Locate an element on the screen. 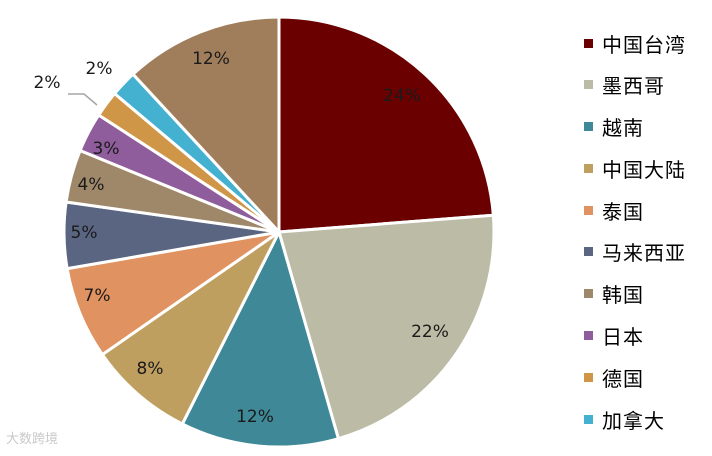  legend: 中国台湾墨西哥越南中国大陆泰国马来西亚韩国日本德国加拿大 is located at coordinates (635, 240).